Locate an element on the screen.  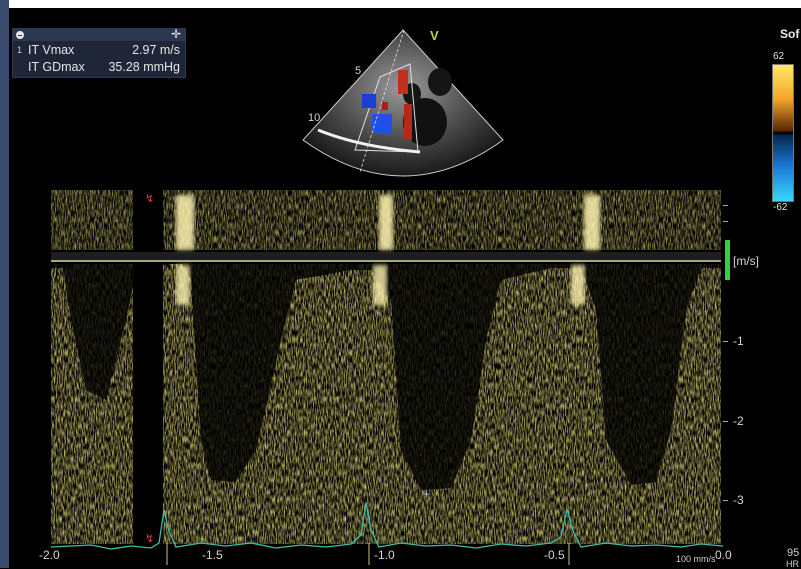
heart-rate-value: 95 is located at coordinates (793, 553).